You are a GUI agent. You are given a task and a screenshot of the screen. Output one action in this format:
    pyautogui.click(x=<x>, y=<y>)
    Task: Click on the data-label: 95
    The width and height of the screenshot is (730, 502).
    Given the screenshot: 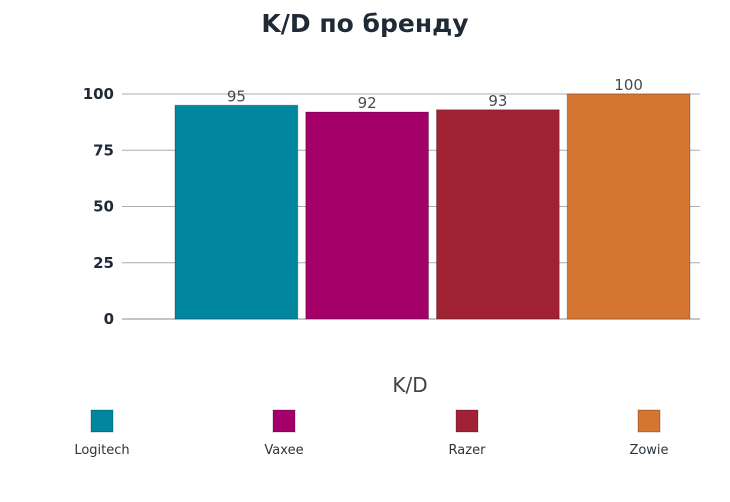 What is the action you would take?
    pyautogui.click(x=236, y=96)
    